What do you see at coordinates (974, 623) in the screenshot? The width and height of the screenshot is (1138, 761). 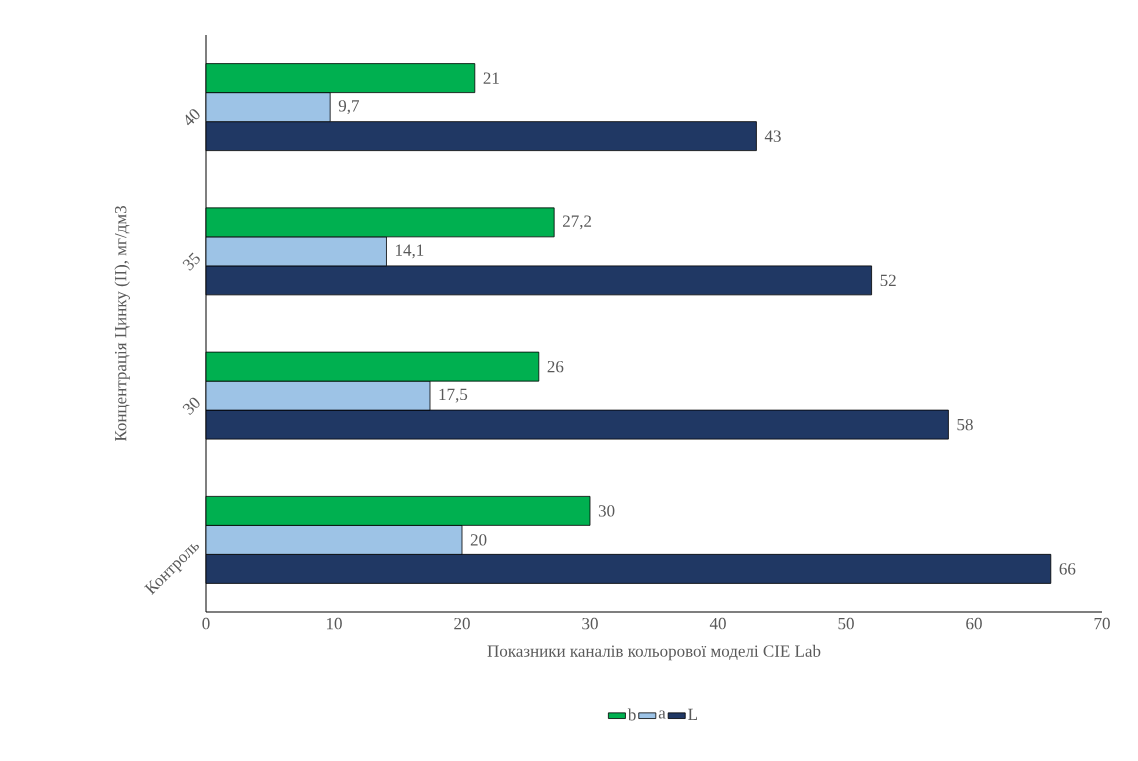 I see `x-tick-label: 60` at bounding box center [974, 623].